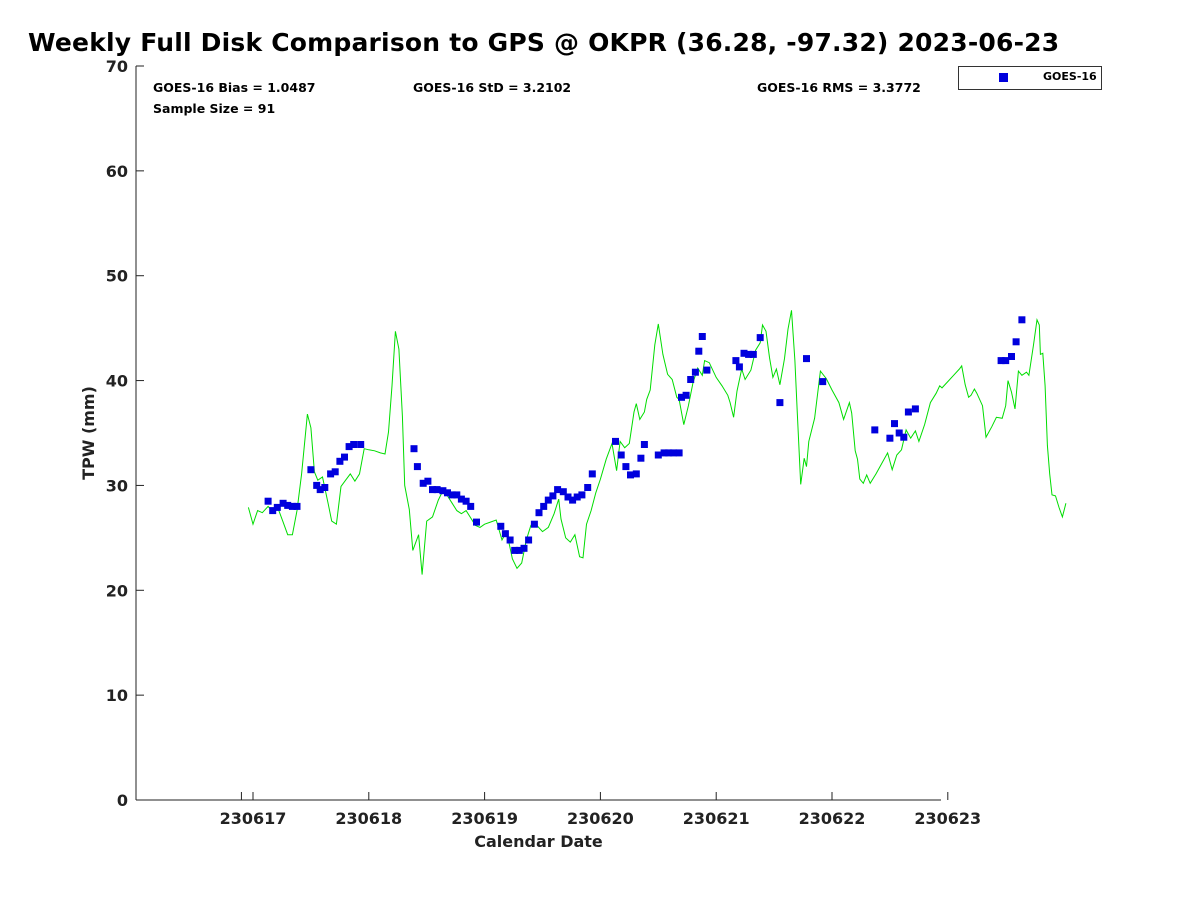  Describe the element at coordinates (117, 485) in the screenshot. I see `y-tick-label: 30` at that location.